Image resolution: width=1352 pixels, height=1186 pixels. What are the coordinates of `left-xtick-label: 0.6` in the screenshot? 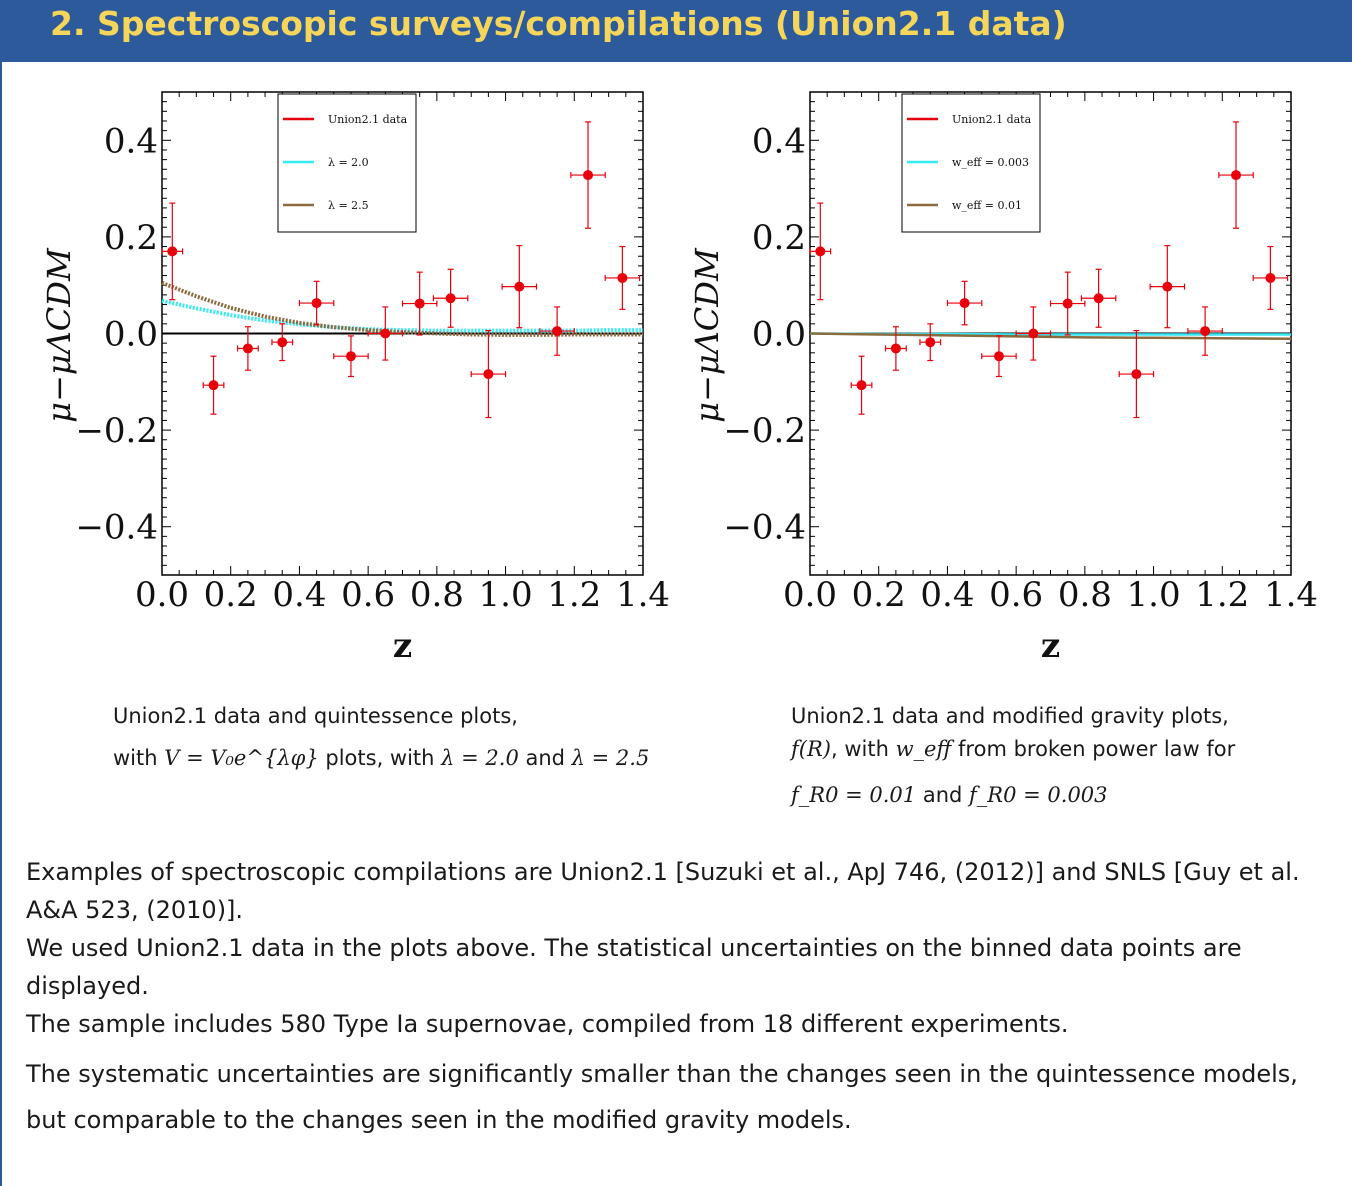 It's located at (368, 595).